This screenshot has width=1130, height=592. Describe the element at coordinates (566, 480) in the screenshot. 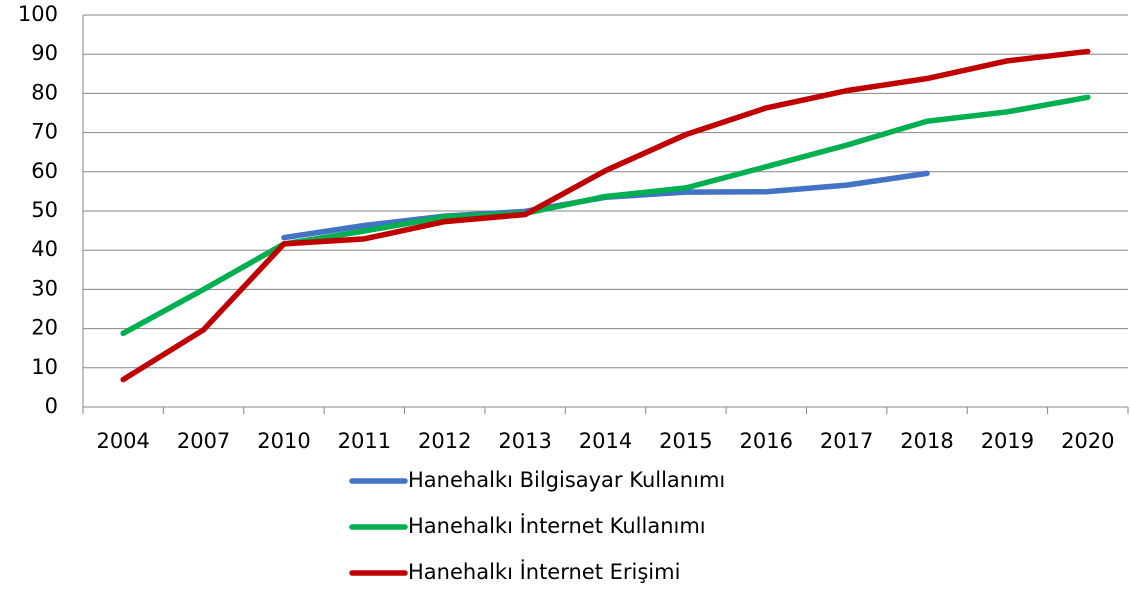

I see `legend-label: Hanehalkı Bilgisayar Kullanımı` at that location.